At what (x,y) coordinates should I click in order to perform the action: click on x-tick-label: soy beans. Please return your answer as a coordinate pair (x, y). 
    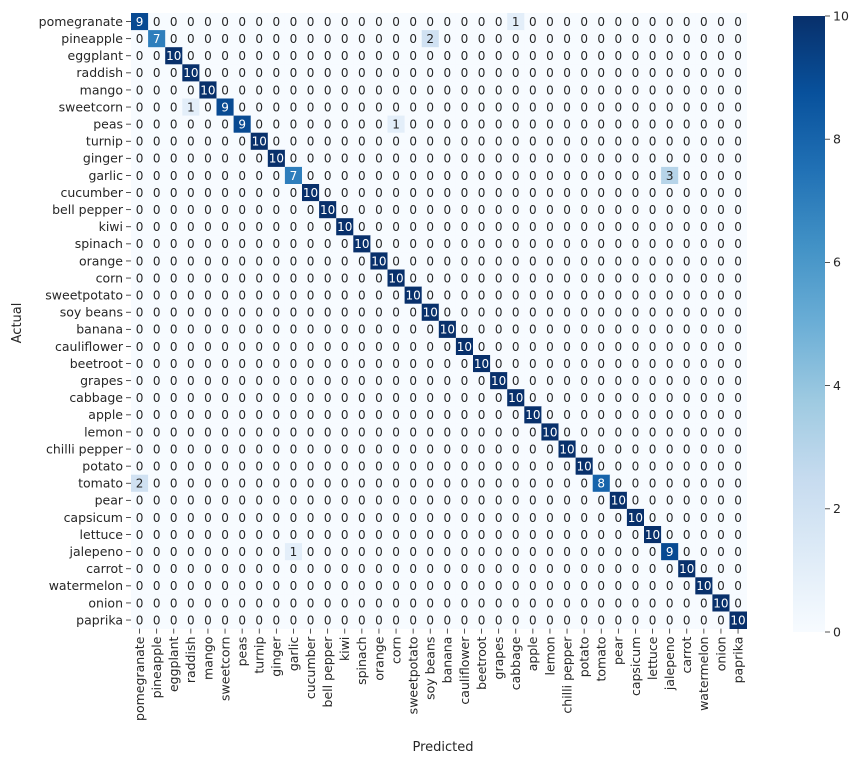
    Looking at the image, I should click on (430, 668).